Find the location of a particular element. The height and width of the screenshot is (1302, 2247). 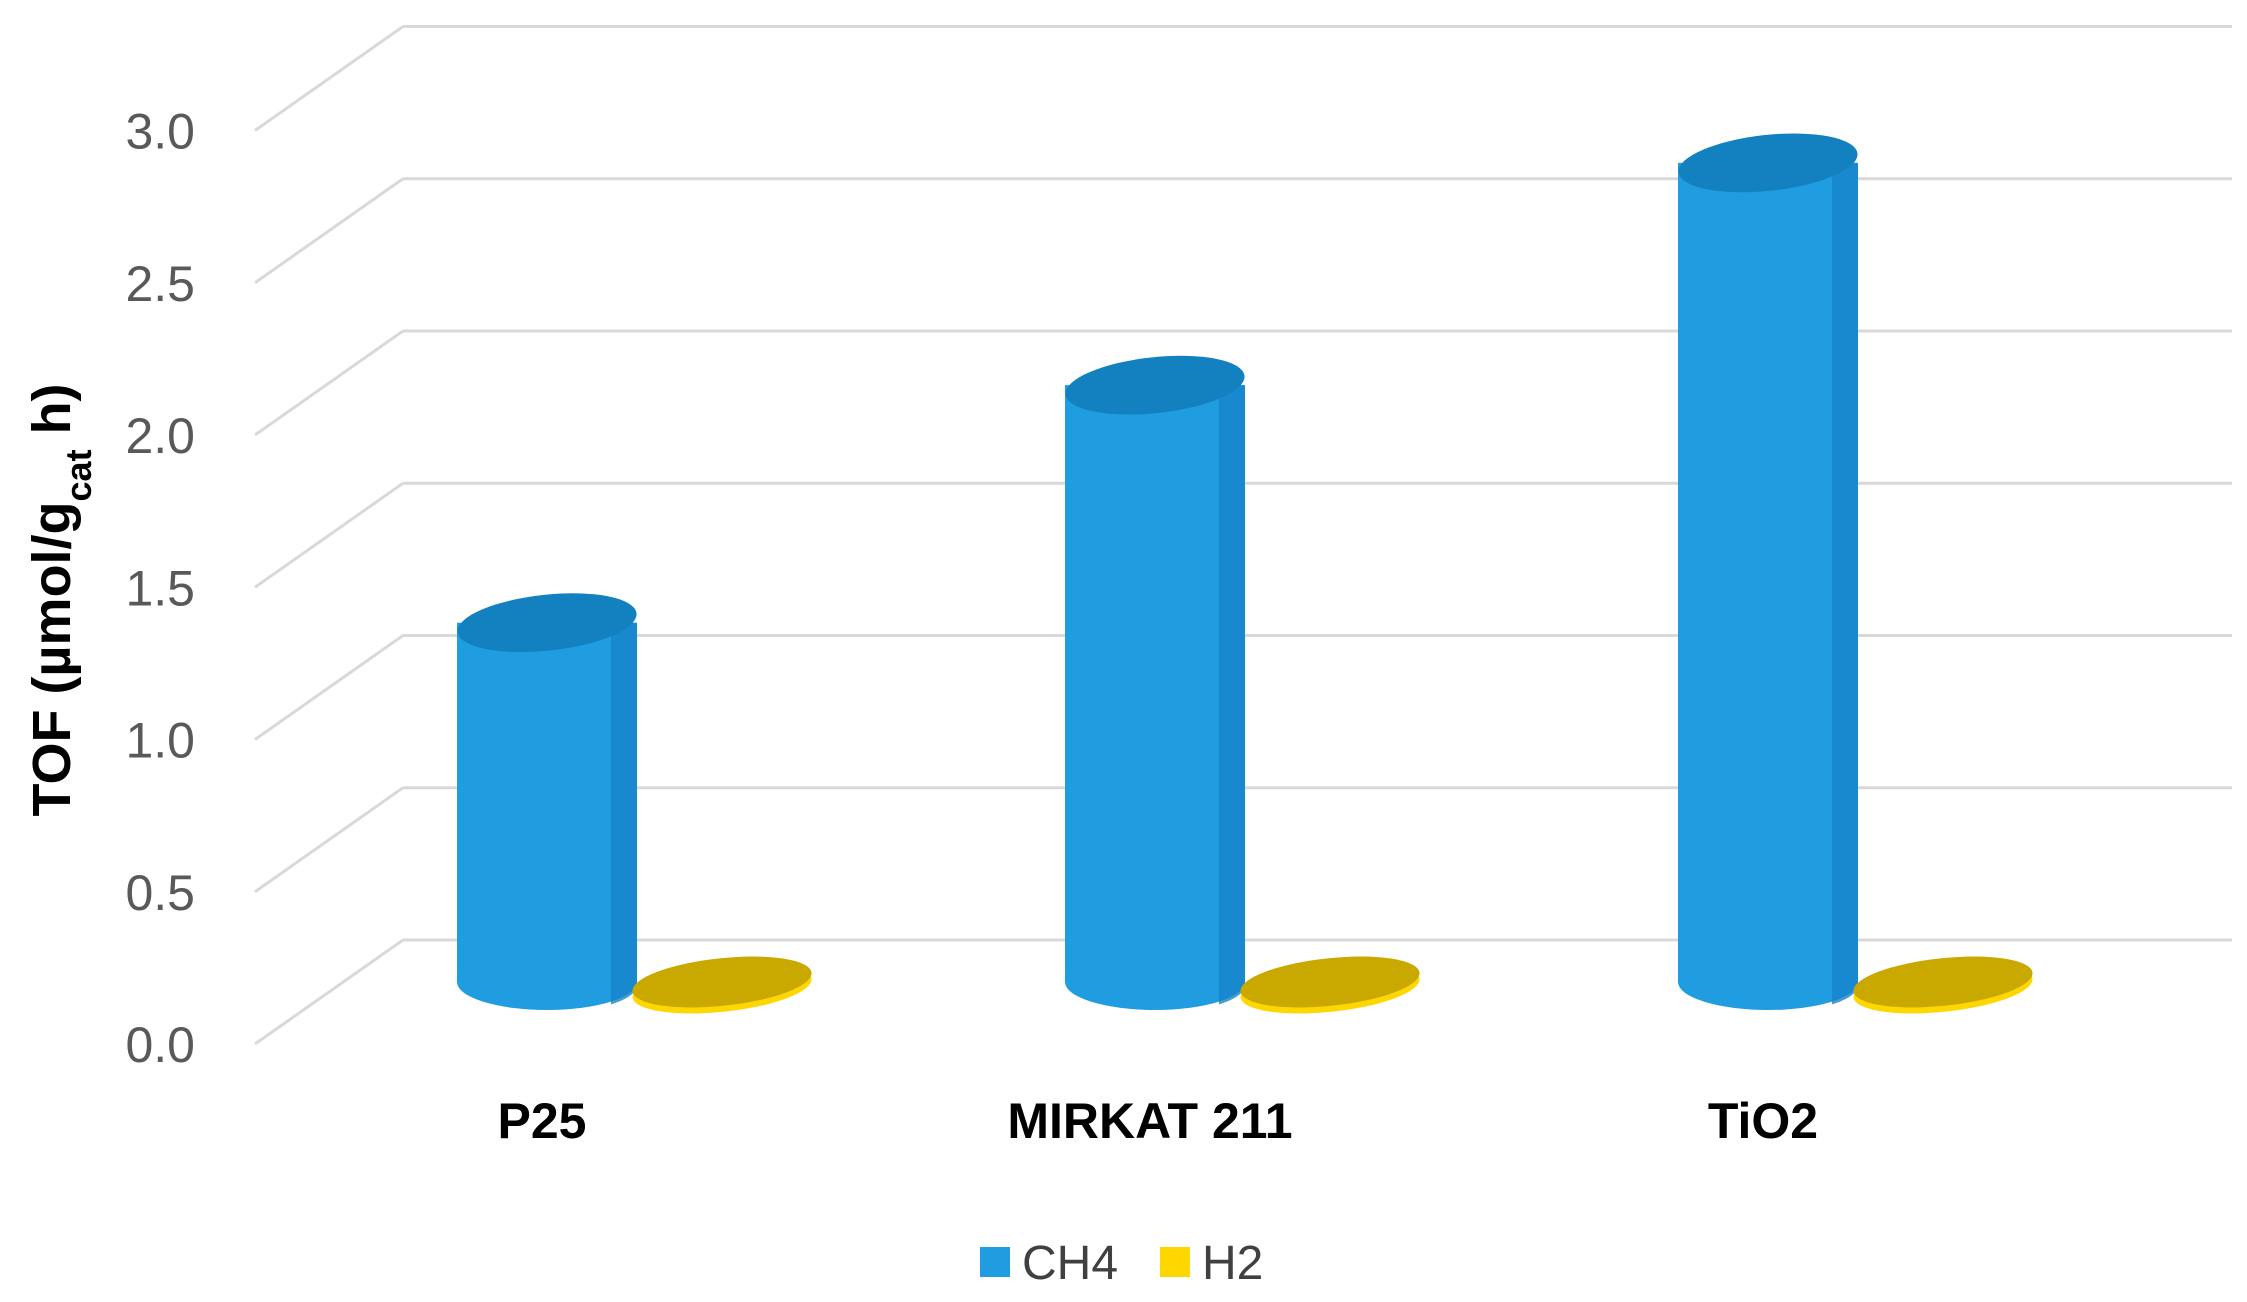

y-tick-label: 1.5 is located at coordinates (160, 588).